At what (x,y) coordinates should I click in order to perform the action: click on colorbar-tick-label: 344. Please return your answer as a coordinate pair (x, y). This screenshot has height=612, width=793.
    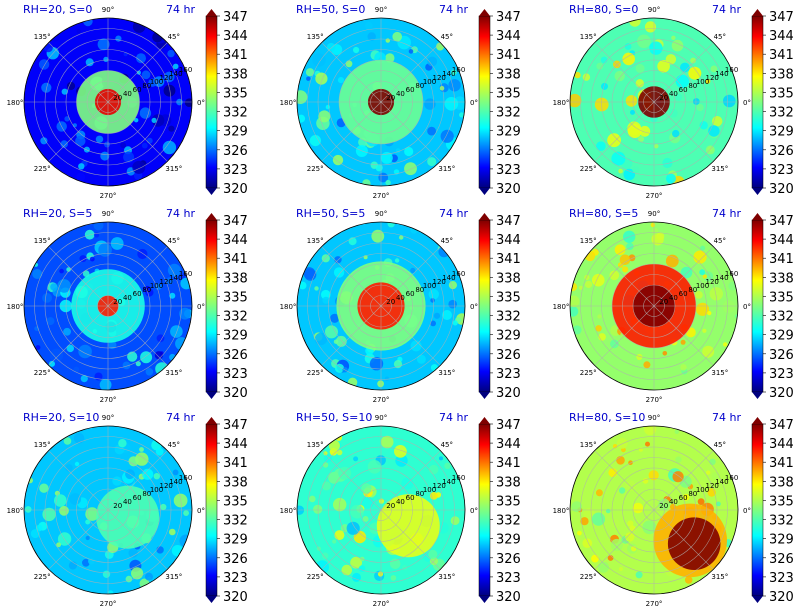
    Looking at the image, I should click on (235, 240).